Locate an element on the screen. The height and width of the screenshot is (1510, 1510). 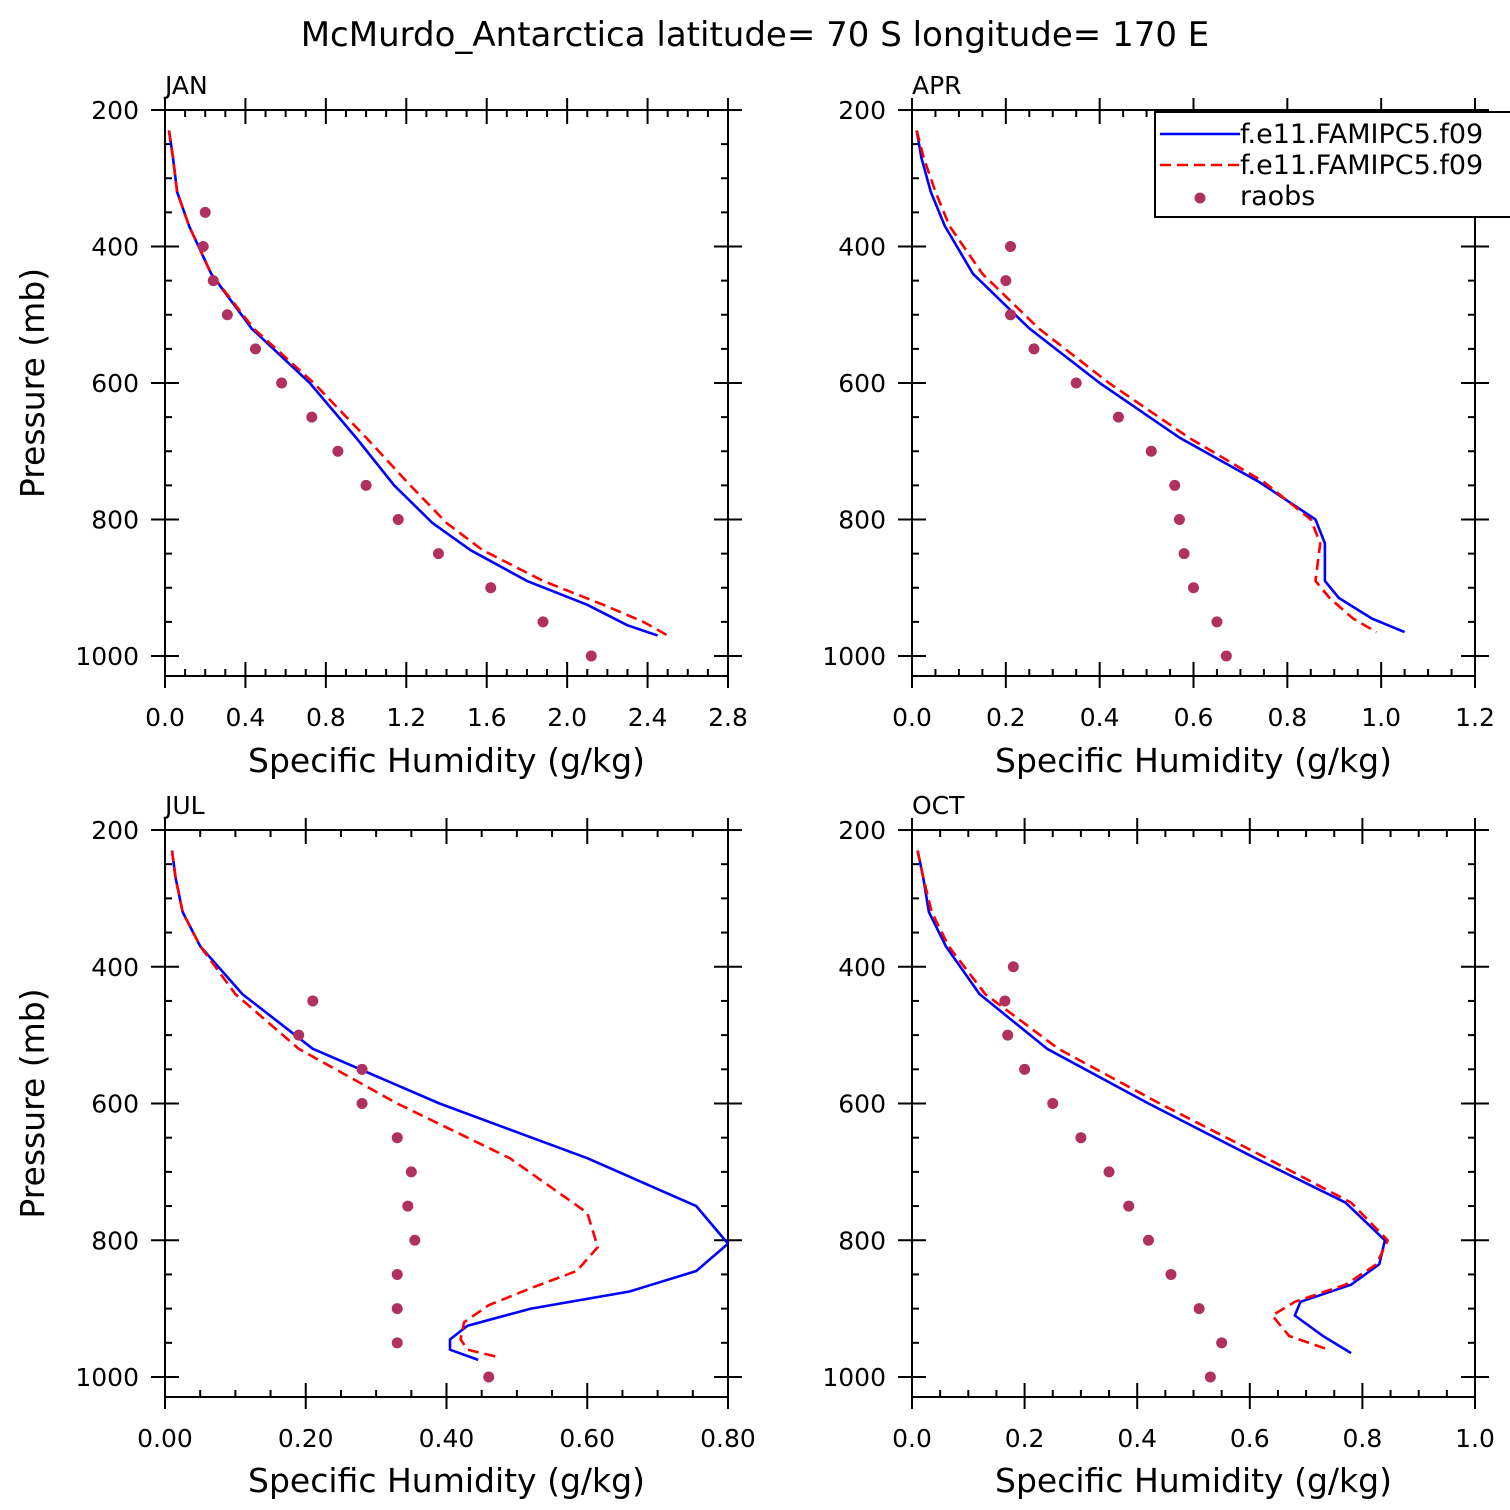
x-tick-label: 0.00 is located at coordinates (165, 1438).